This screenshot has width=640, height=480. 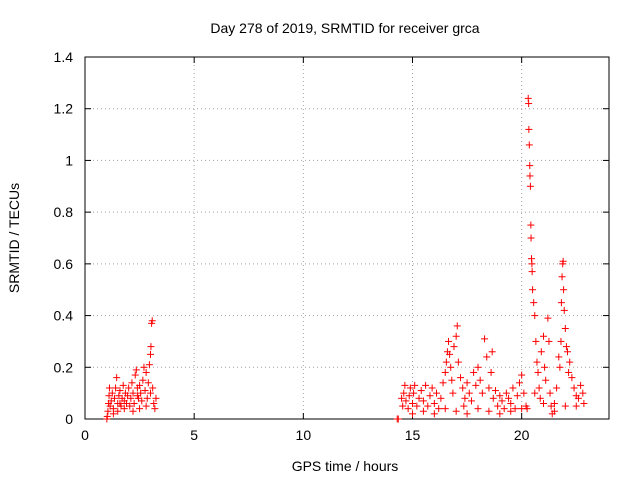 What do you see at coordinates (64, 367) in the screenshot?
I see `y-tick-label: 0.2` at bounding box center [64, 367].